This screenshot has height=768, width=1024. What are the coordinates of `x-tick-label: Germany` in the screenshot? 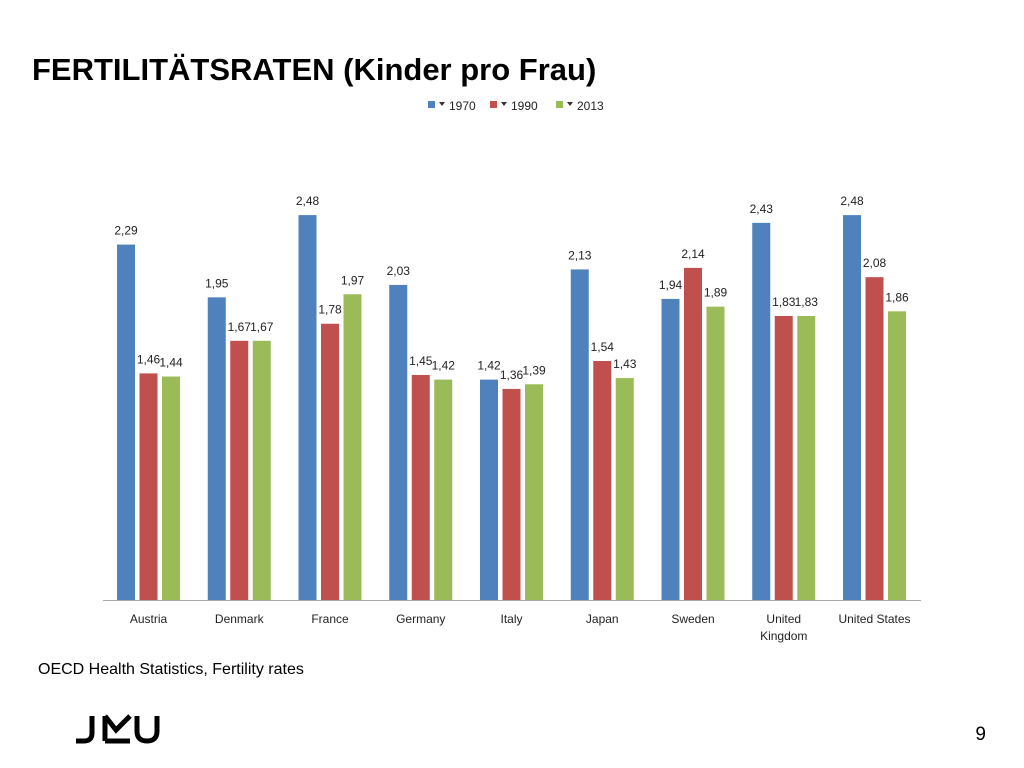 It's located at (421, 619).